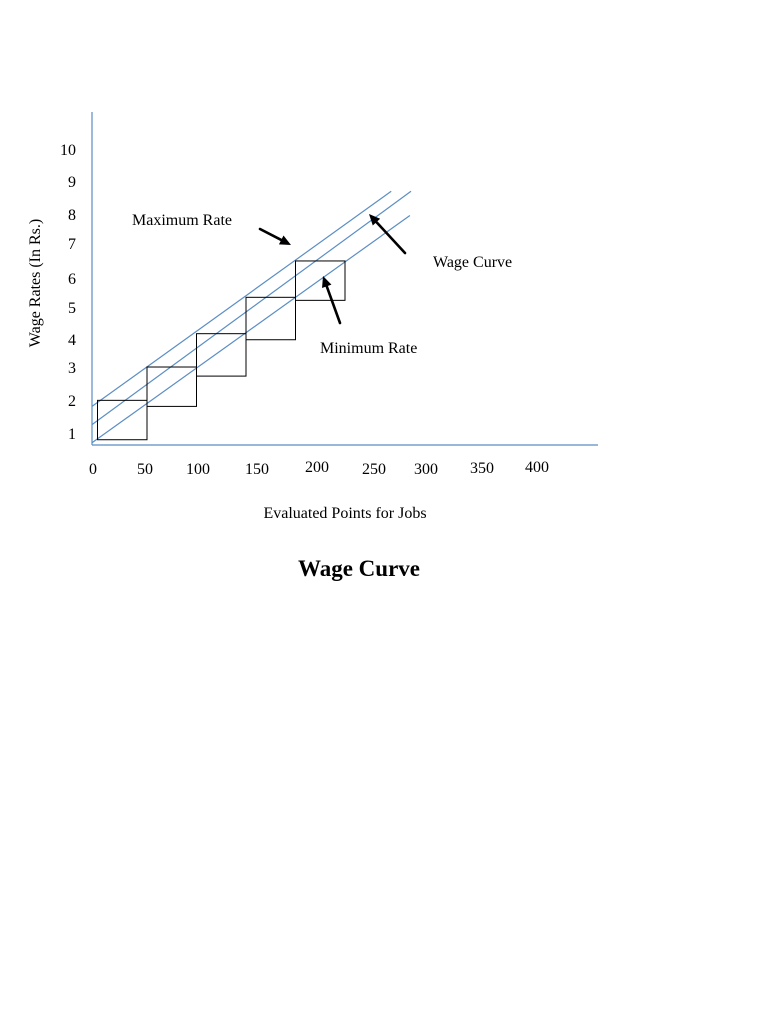 This screenshot has width=768, height=1024. I want to click on y-tick-label: 7, so click(72, 244).